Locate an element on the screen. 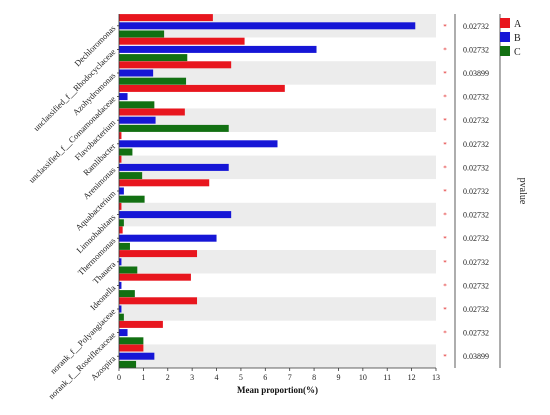 This screenshot has width=550, height=415. x-tick-label: 12 is located at coordinates (412, 377).